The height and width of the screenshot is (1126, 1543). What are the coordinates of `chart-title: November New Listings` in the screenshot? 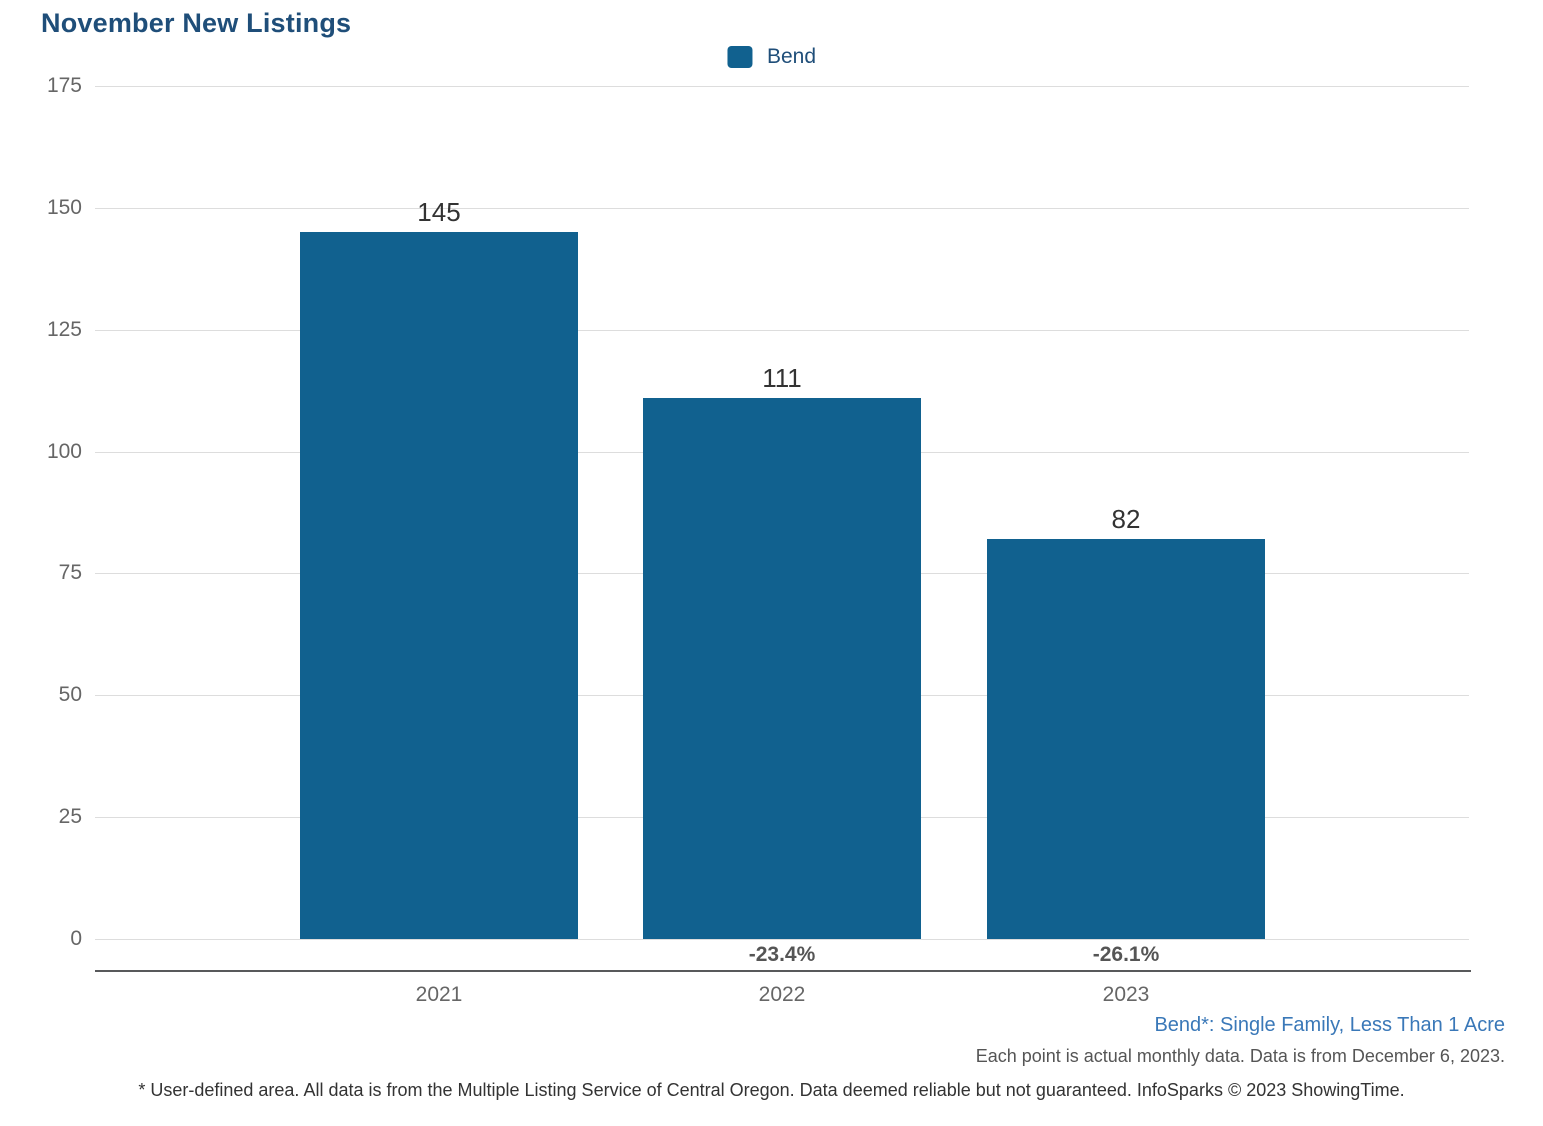 It's located at (196, 23).